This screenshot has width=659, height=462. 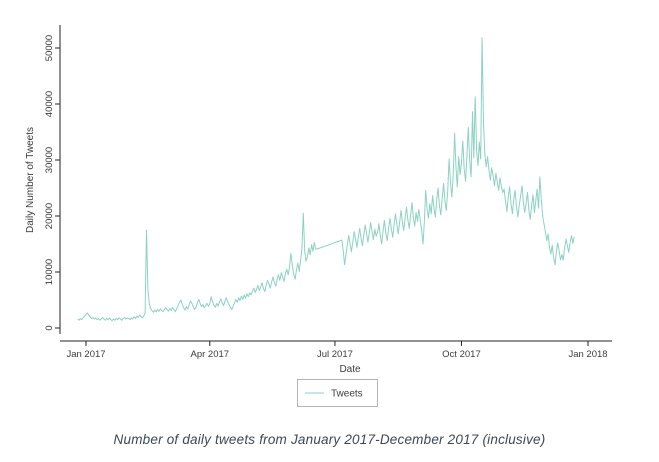 I want to click on x-axis-title: Date, so click(x=350, y=369).